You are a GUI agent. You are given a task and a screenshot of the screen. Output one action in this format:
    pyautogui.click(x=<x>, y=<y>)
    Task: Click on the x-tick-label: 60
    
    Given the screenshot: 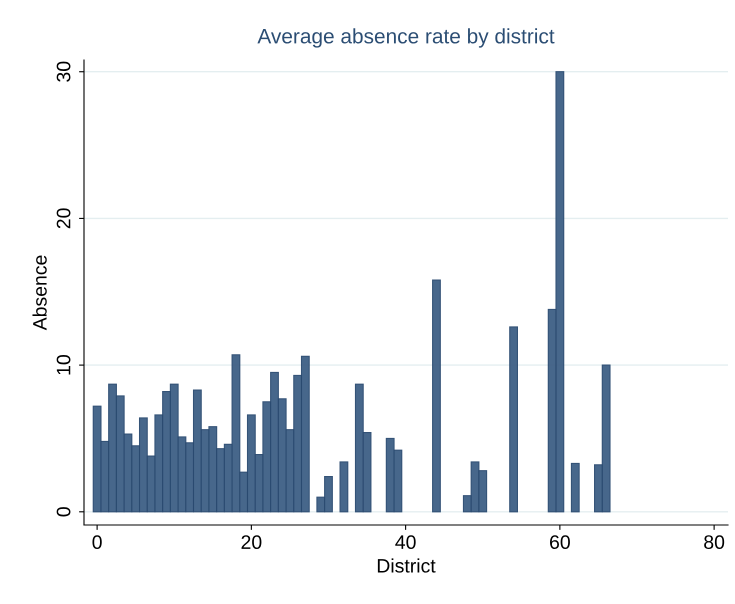 What is the action you would take?
    pyautogui.click(x=560, y=542)
    